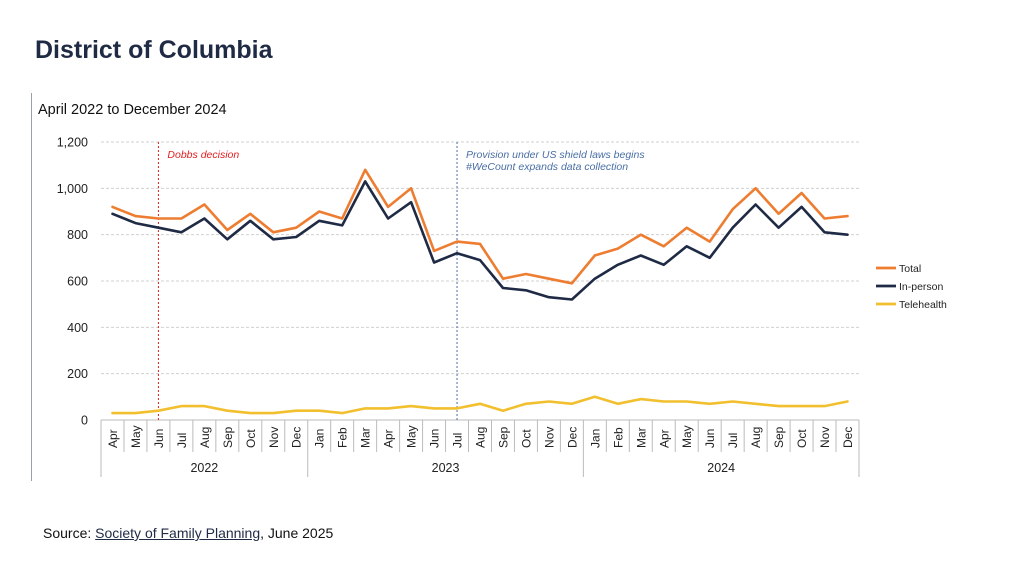 The image size is (1024, 576). Describe the element at coordinates (77, 235) in the screenshot. I see `y-tick-label: 800` at that location.